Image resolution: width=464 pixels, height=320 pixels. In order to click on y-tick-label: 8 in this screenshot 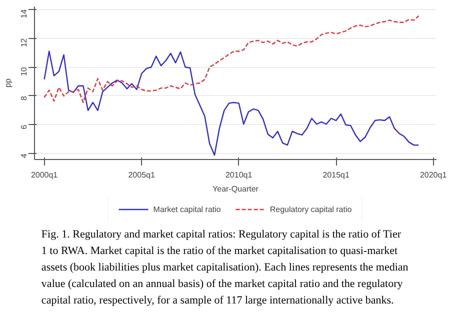, I will do `click(24, 97)`.